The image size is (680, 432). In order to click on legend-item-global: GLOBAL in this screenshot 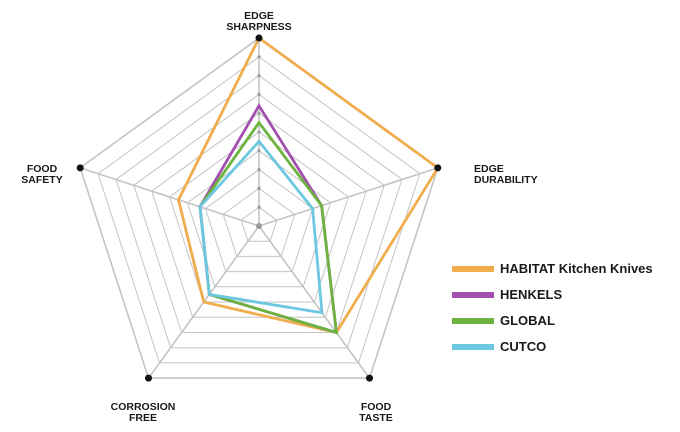, I will do `click(552, 320)`.